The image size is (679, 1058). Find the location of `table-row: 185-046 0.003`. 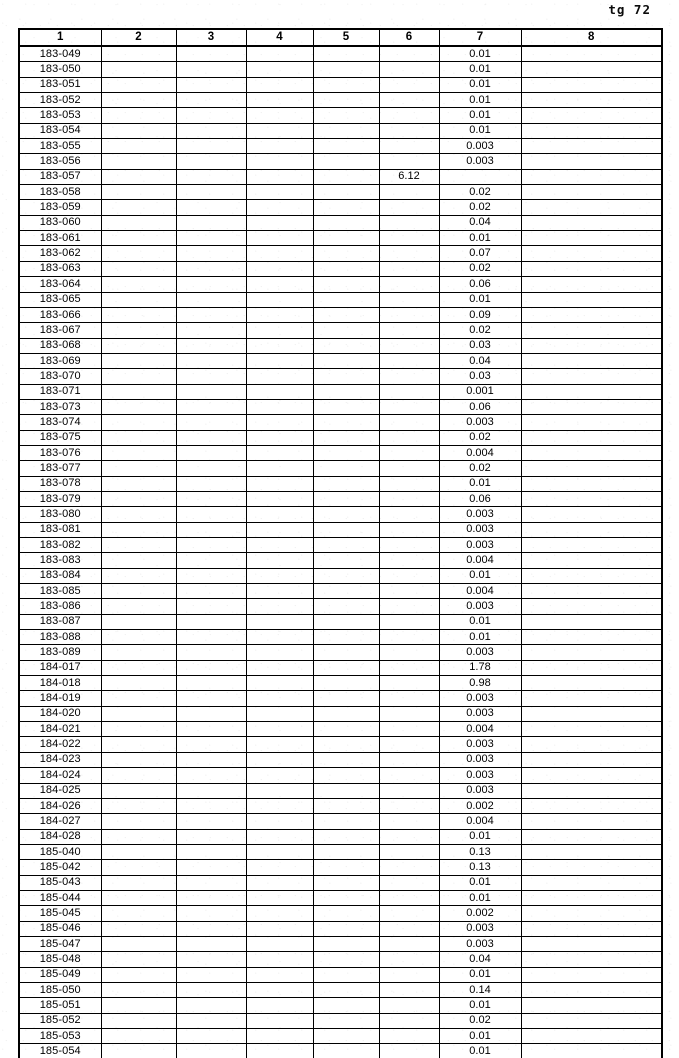

table-row: 185-046 0.003 is located at coordinates (340, 928).